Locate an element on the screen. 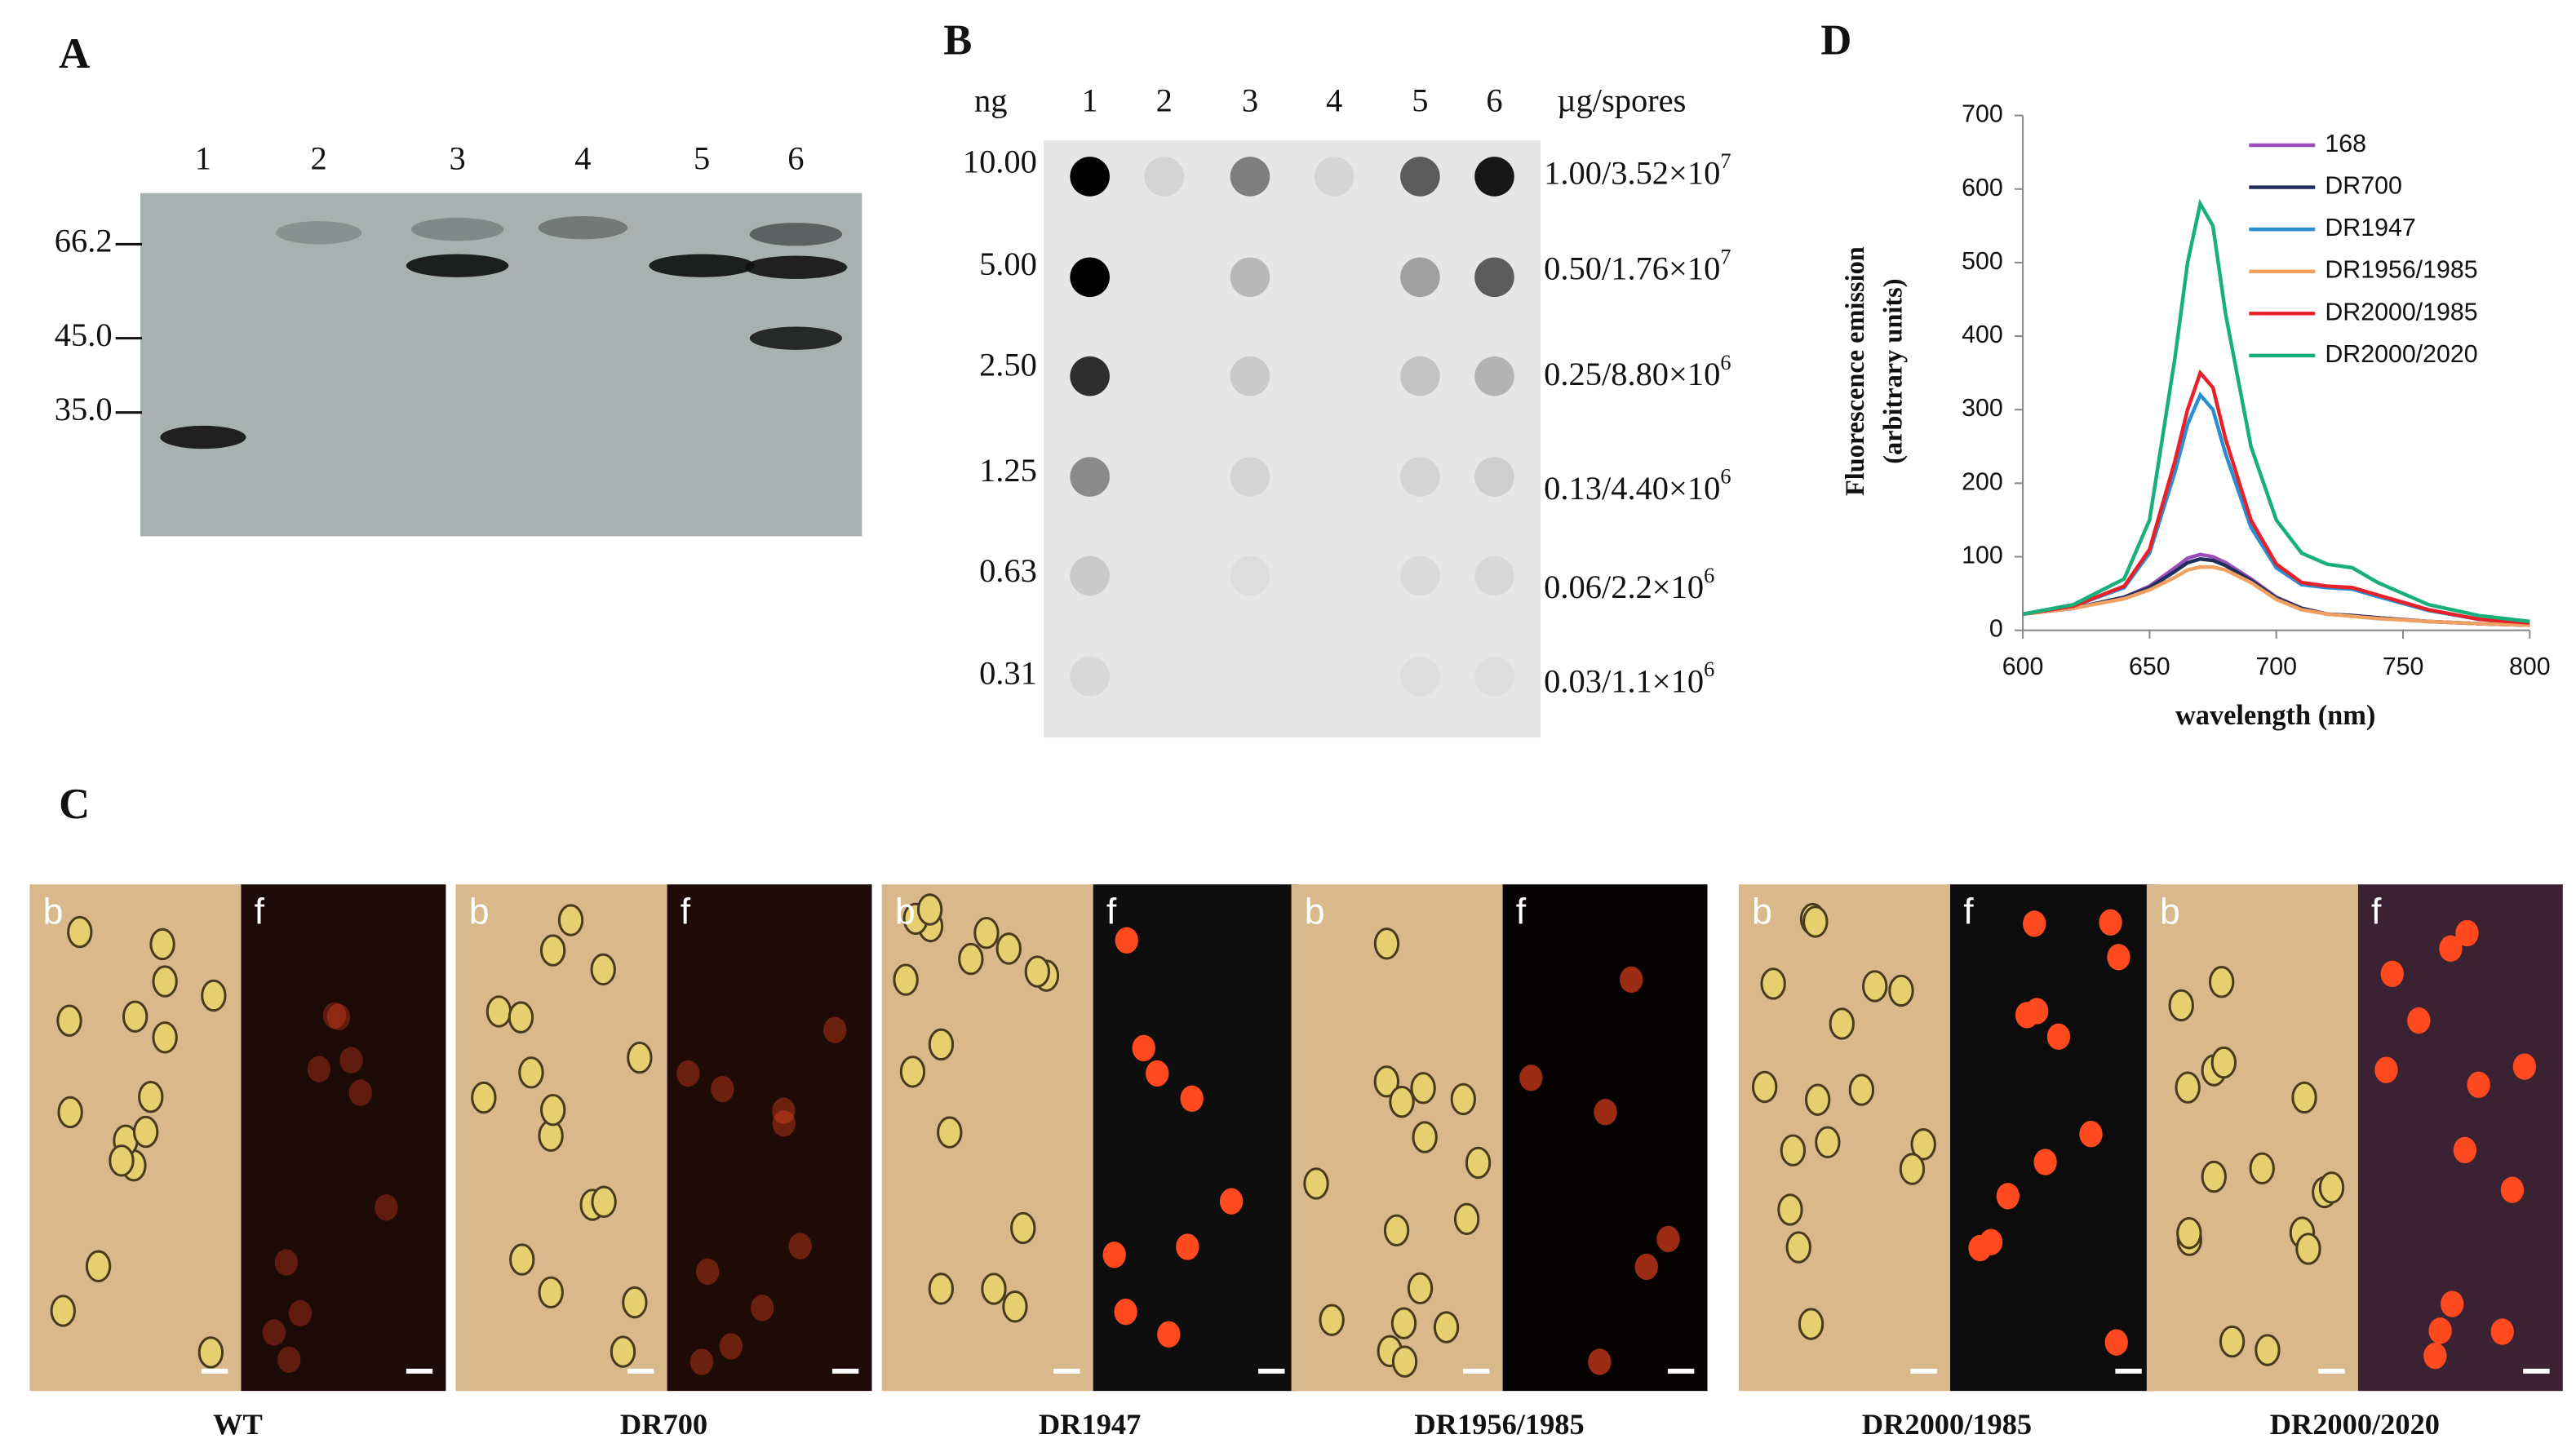 This screenshot has height=1452, width=2576. spore-label: 0.06/2.2×106 is located at coordinates (1629, 585).